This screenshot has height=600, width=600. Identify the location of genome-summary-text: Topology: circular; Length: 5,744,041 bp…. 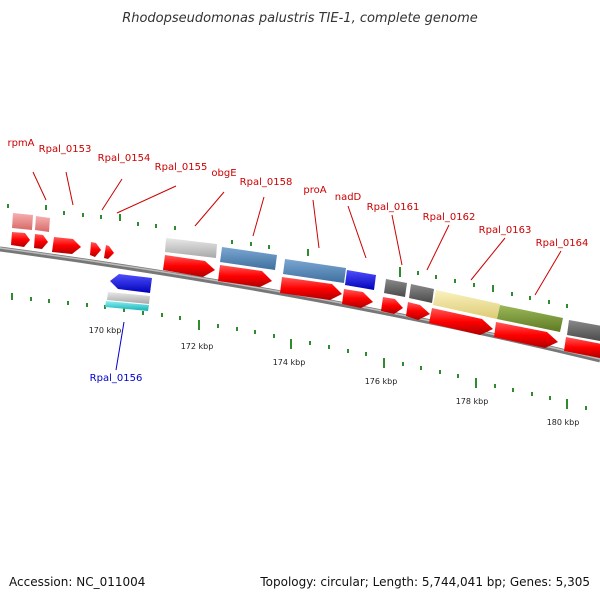
(424, 582).